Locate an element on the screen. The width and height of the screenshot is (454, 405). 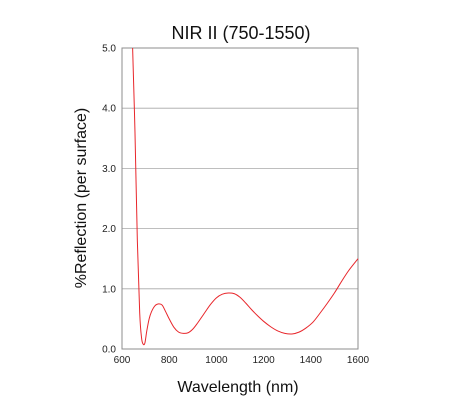
y-tick-label: 2.0 is located at coordinates (109, 229).